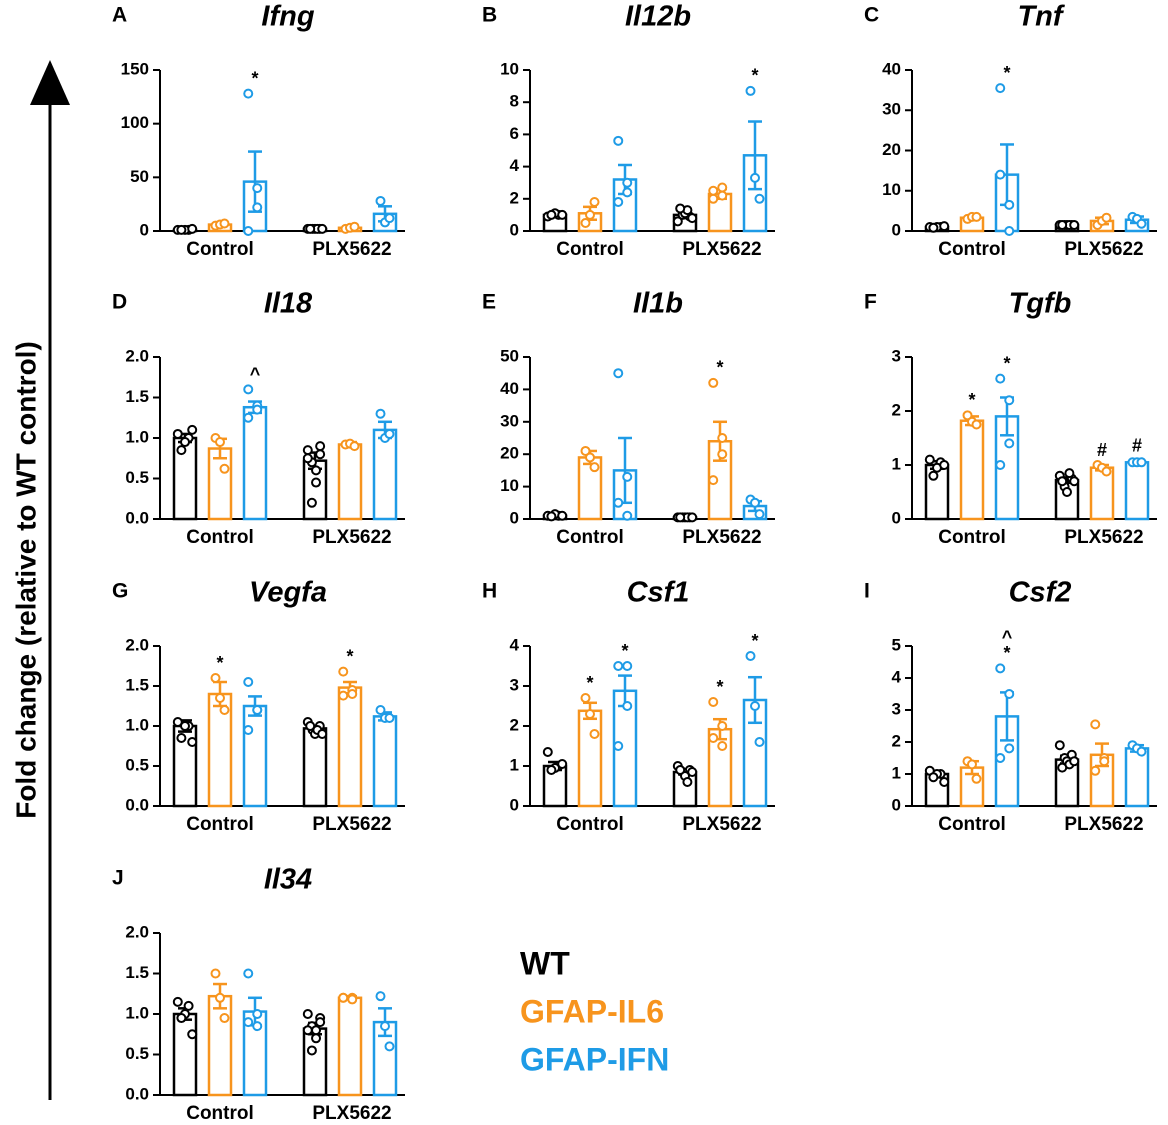 This screenshot has height=1125, width=1168. What do you see at coordinates (1102, 450) in the screenshot?
I see `annotation: #` at bounding box center [1102, 450].